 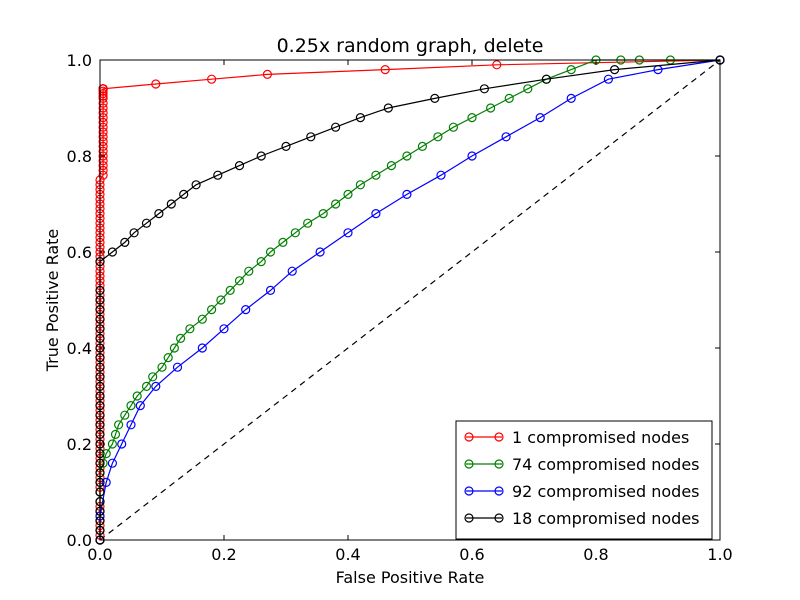 I want to click on legend-label: 92 compromised nodes, so click(x=606, y=491).